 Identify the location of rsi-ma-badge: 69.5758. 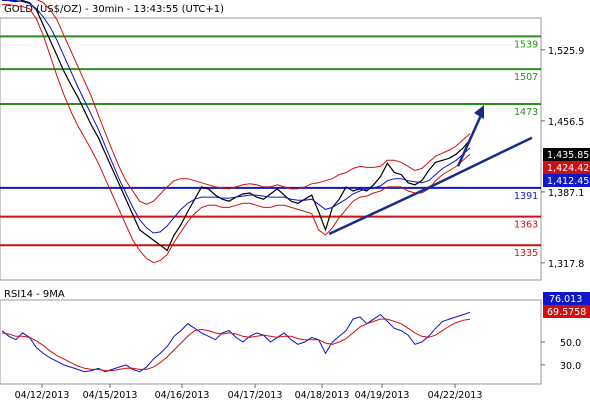
(566, 311).